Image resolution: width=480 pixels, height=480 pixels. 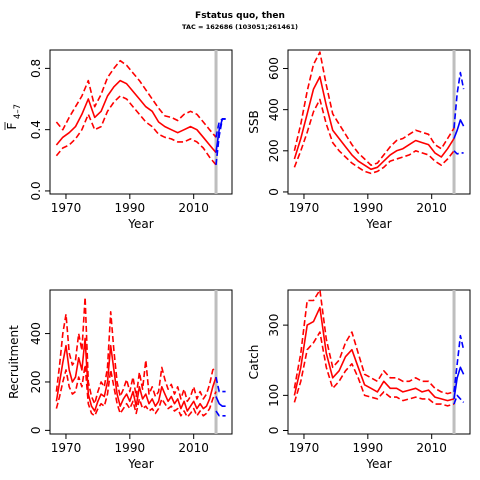 What do you see at coordinates (14, 362) in the screenshot?
I see `y-axis-label: Recruitment` at bounding box center [14, 362].